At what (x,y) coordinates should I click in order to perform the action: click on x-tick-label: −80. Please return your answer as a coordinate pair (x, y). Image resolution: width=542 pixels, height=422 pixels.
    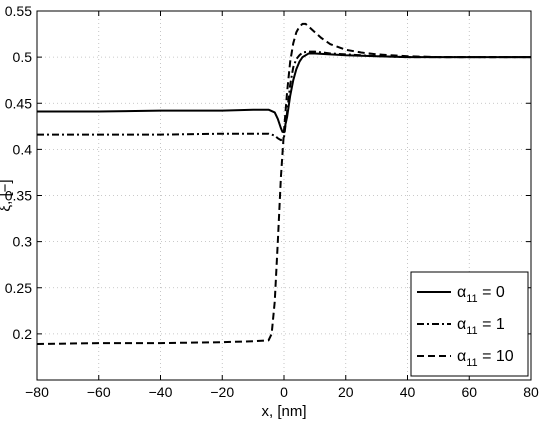
    Looking at the image, I should click on (37, 392).